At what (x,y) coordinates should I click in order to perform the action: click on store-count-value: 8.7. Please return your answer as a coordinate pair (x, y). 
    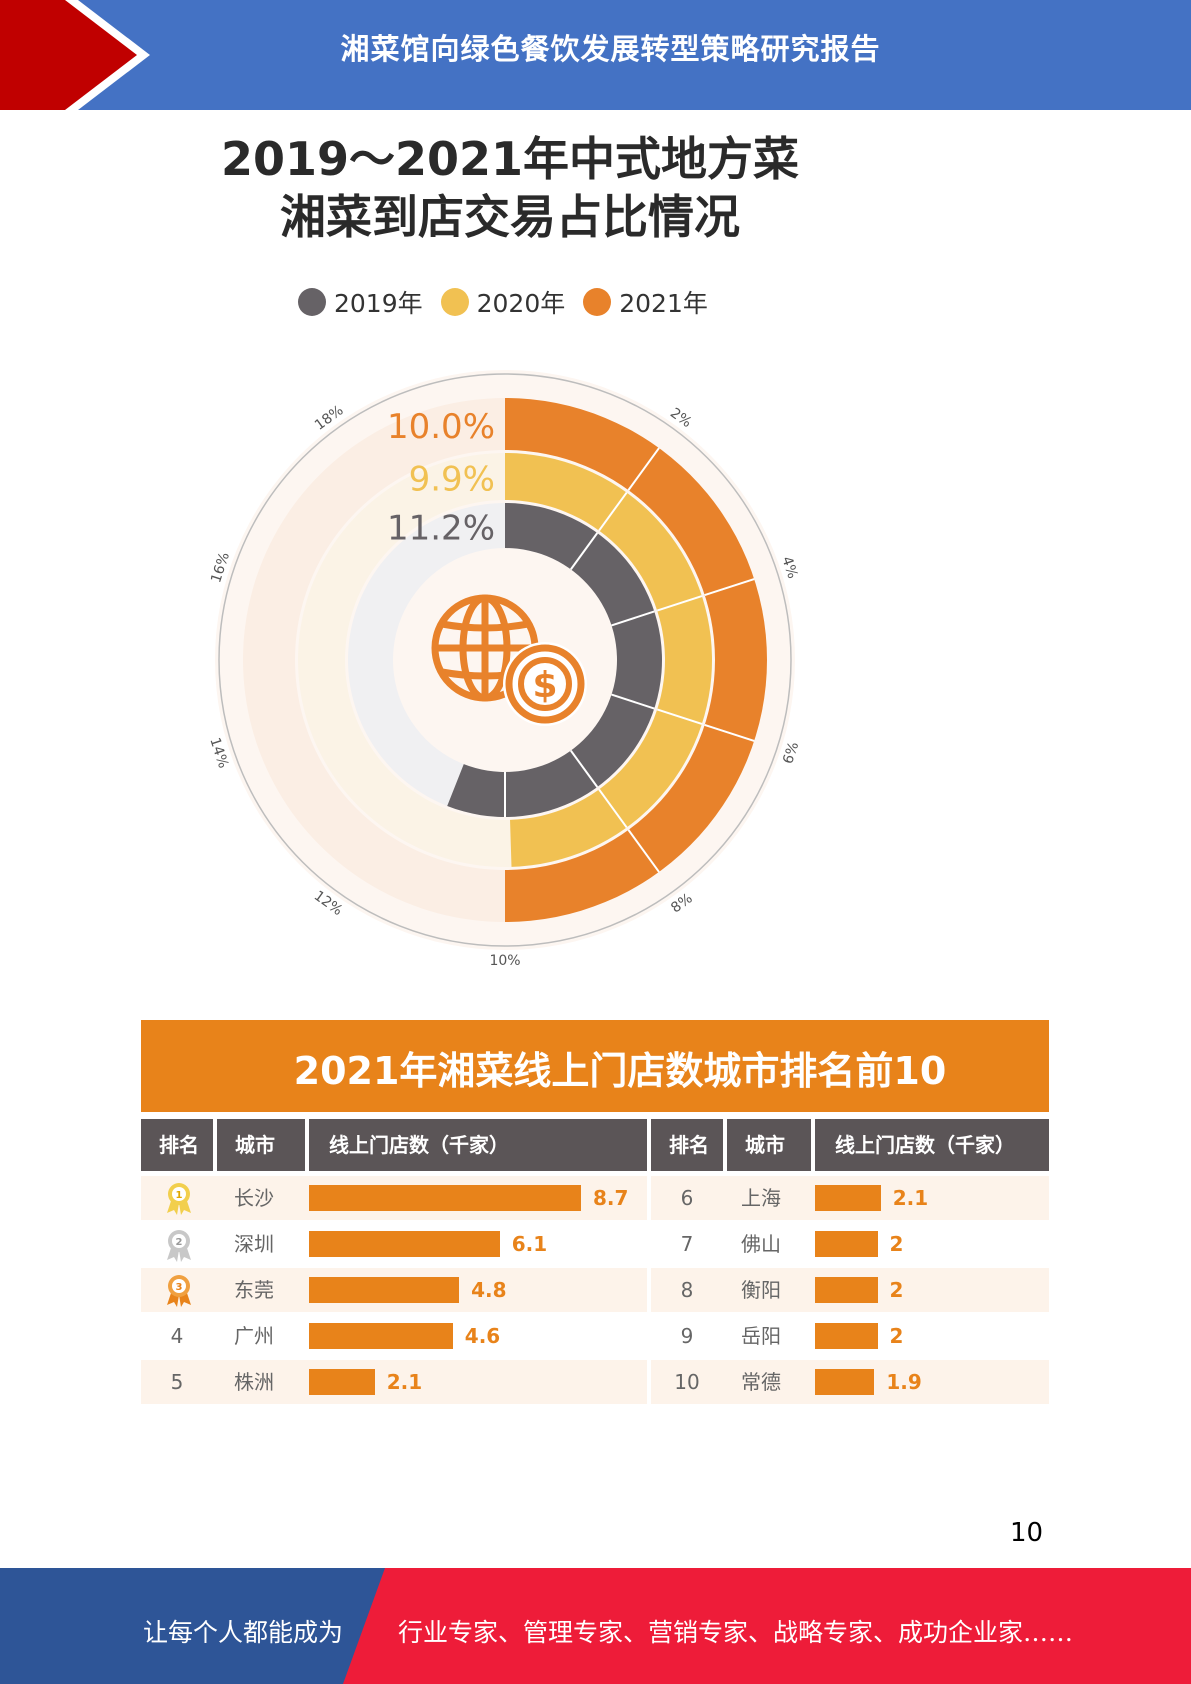
    Looking at the image, I should click on (611, 1198).